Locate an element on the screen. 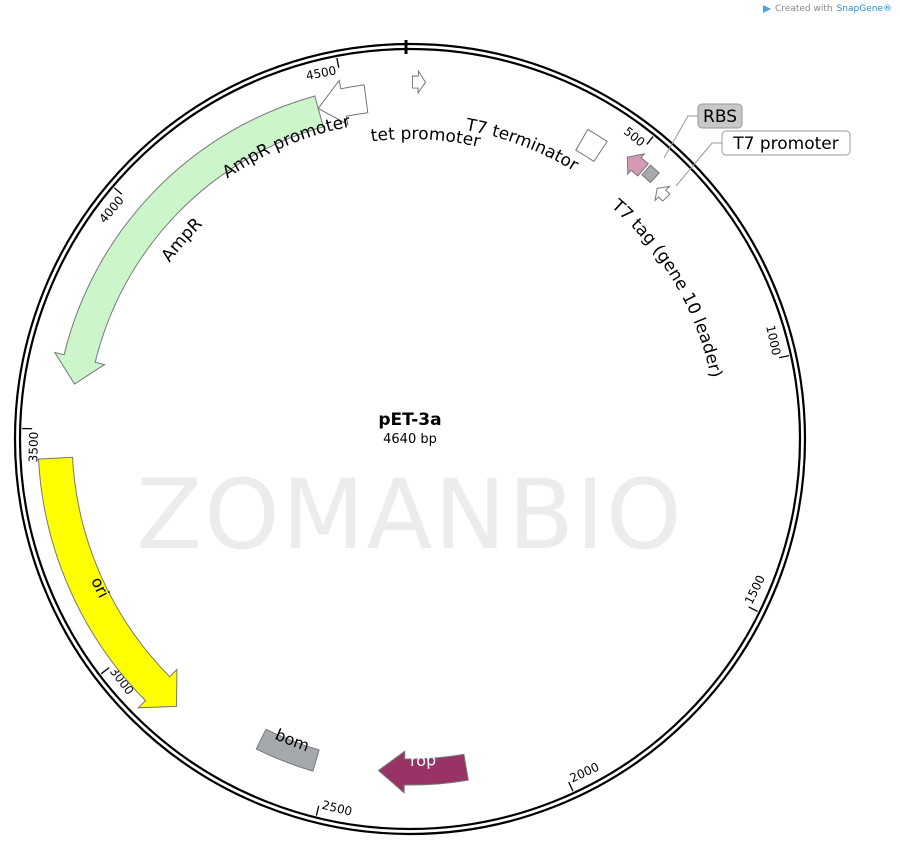 This screenshot has width=900, height=846. label-t7-terminator: T7 terminator is located at coordinates (522, 145).